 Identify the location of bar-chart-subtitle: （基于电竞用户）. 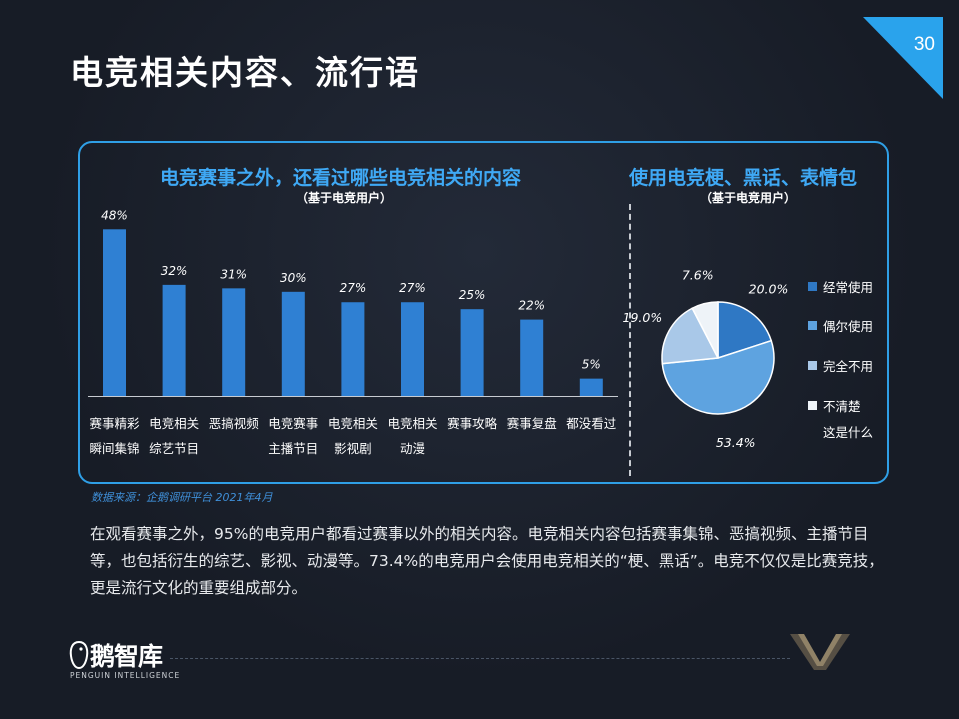
(344, 198).